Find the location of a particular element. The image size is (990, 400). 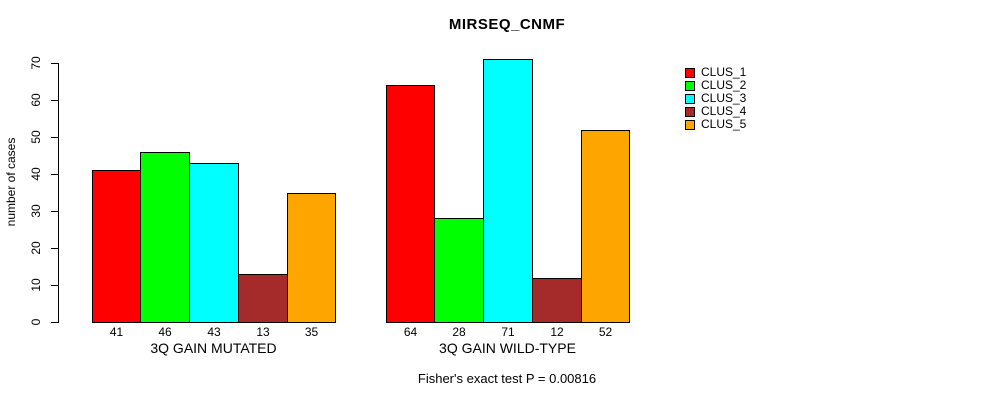

bar-value-label: 41 is located at coordinates (116, 332).